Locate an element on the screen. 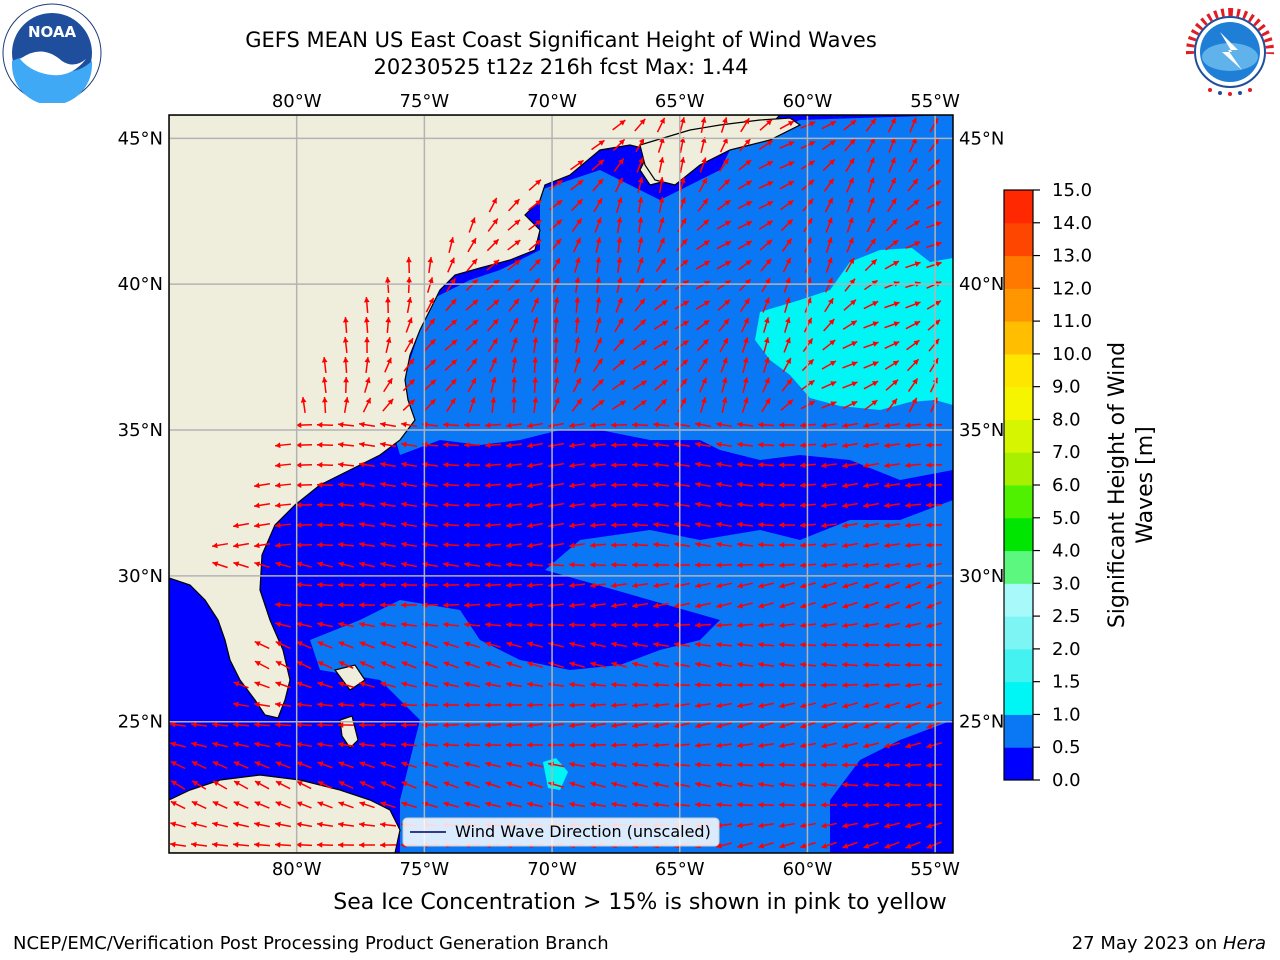 Image resolution: width=1280 pixels, height=960 pixels. noaa-logo-text: NOAA is located at coordinates (52, 32).